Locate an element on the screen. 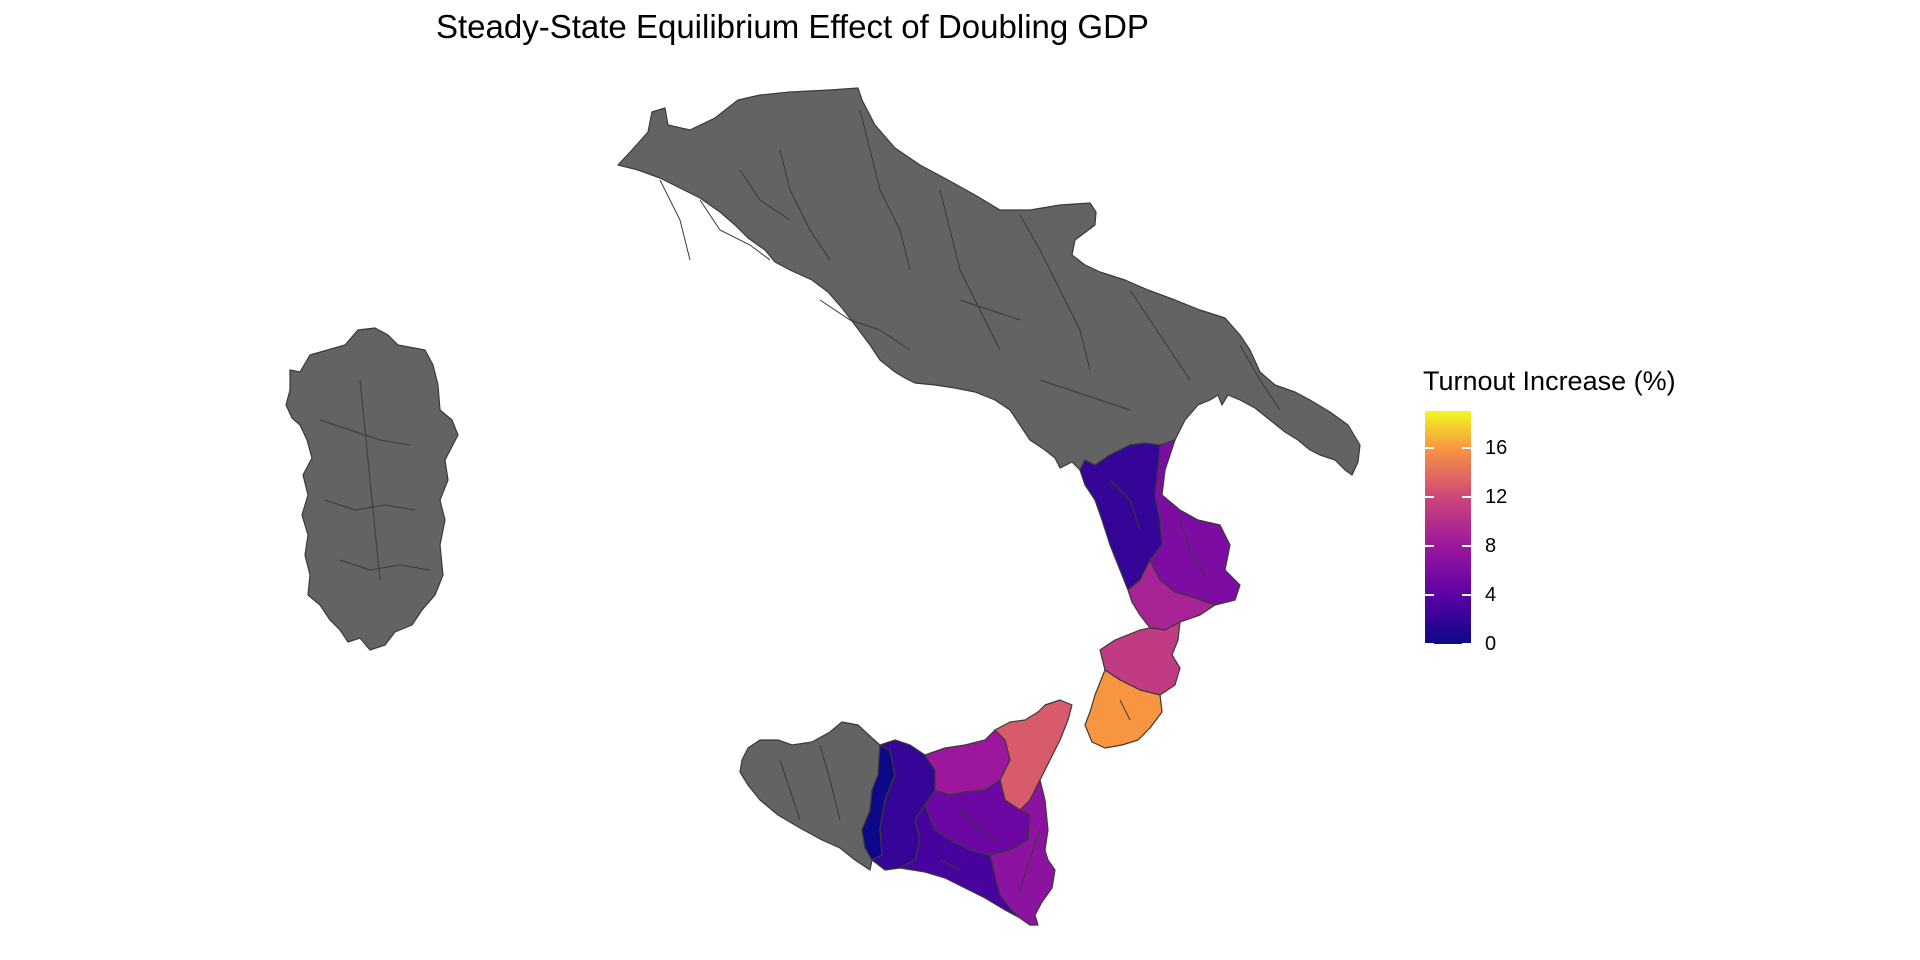 The width and height of the screenshot is (1920, 960). color-legend: Turnout Increase (%) 0 4 8 12 16 is located at coordinates (1573, 516).